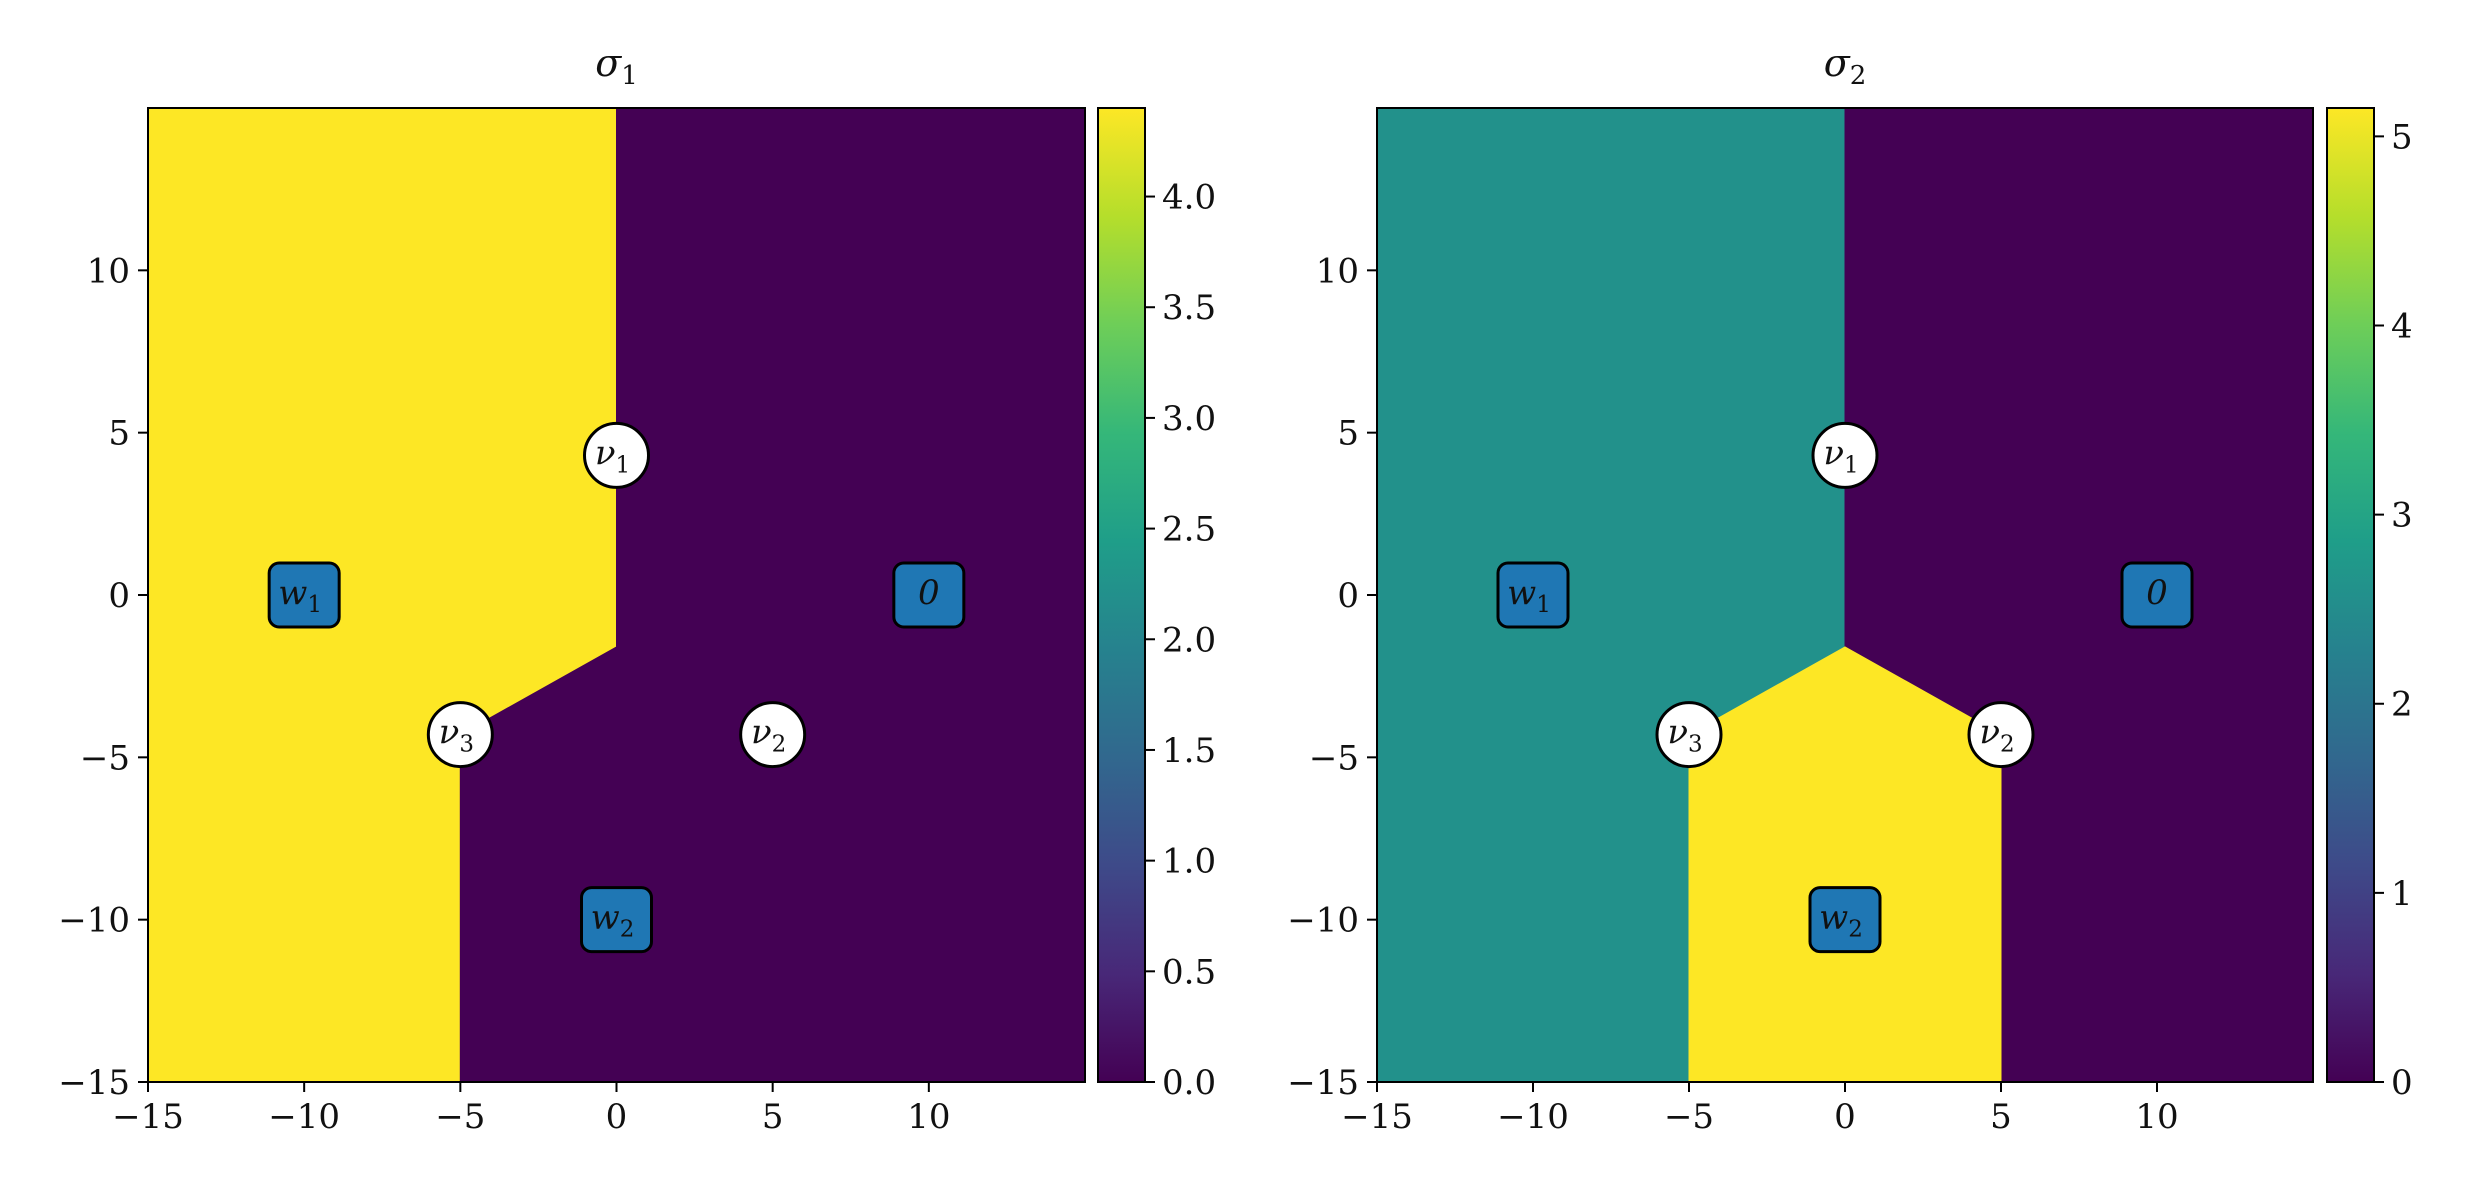  What do you see at coordinates (2402, 894) in the screenshot?
I see `colorbar-tick-label: 1` at bounding box center [2402, 894].